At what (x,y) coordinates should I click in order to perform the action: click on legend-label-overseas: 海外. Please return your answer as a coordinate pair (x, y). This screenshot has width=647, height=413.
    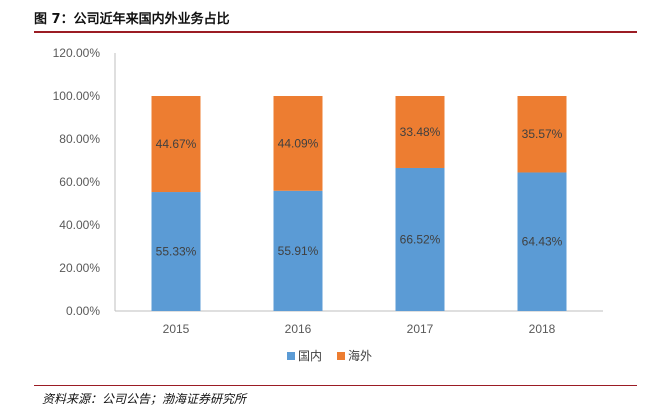
    Looking at the image, I should click on (360, 355).